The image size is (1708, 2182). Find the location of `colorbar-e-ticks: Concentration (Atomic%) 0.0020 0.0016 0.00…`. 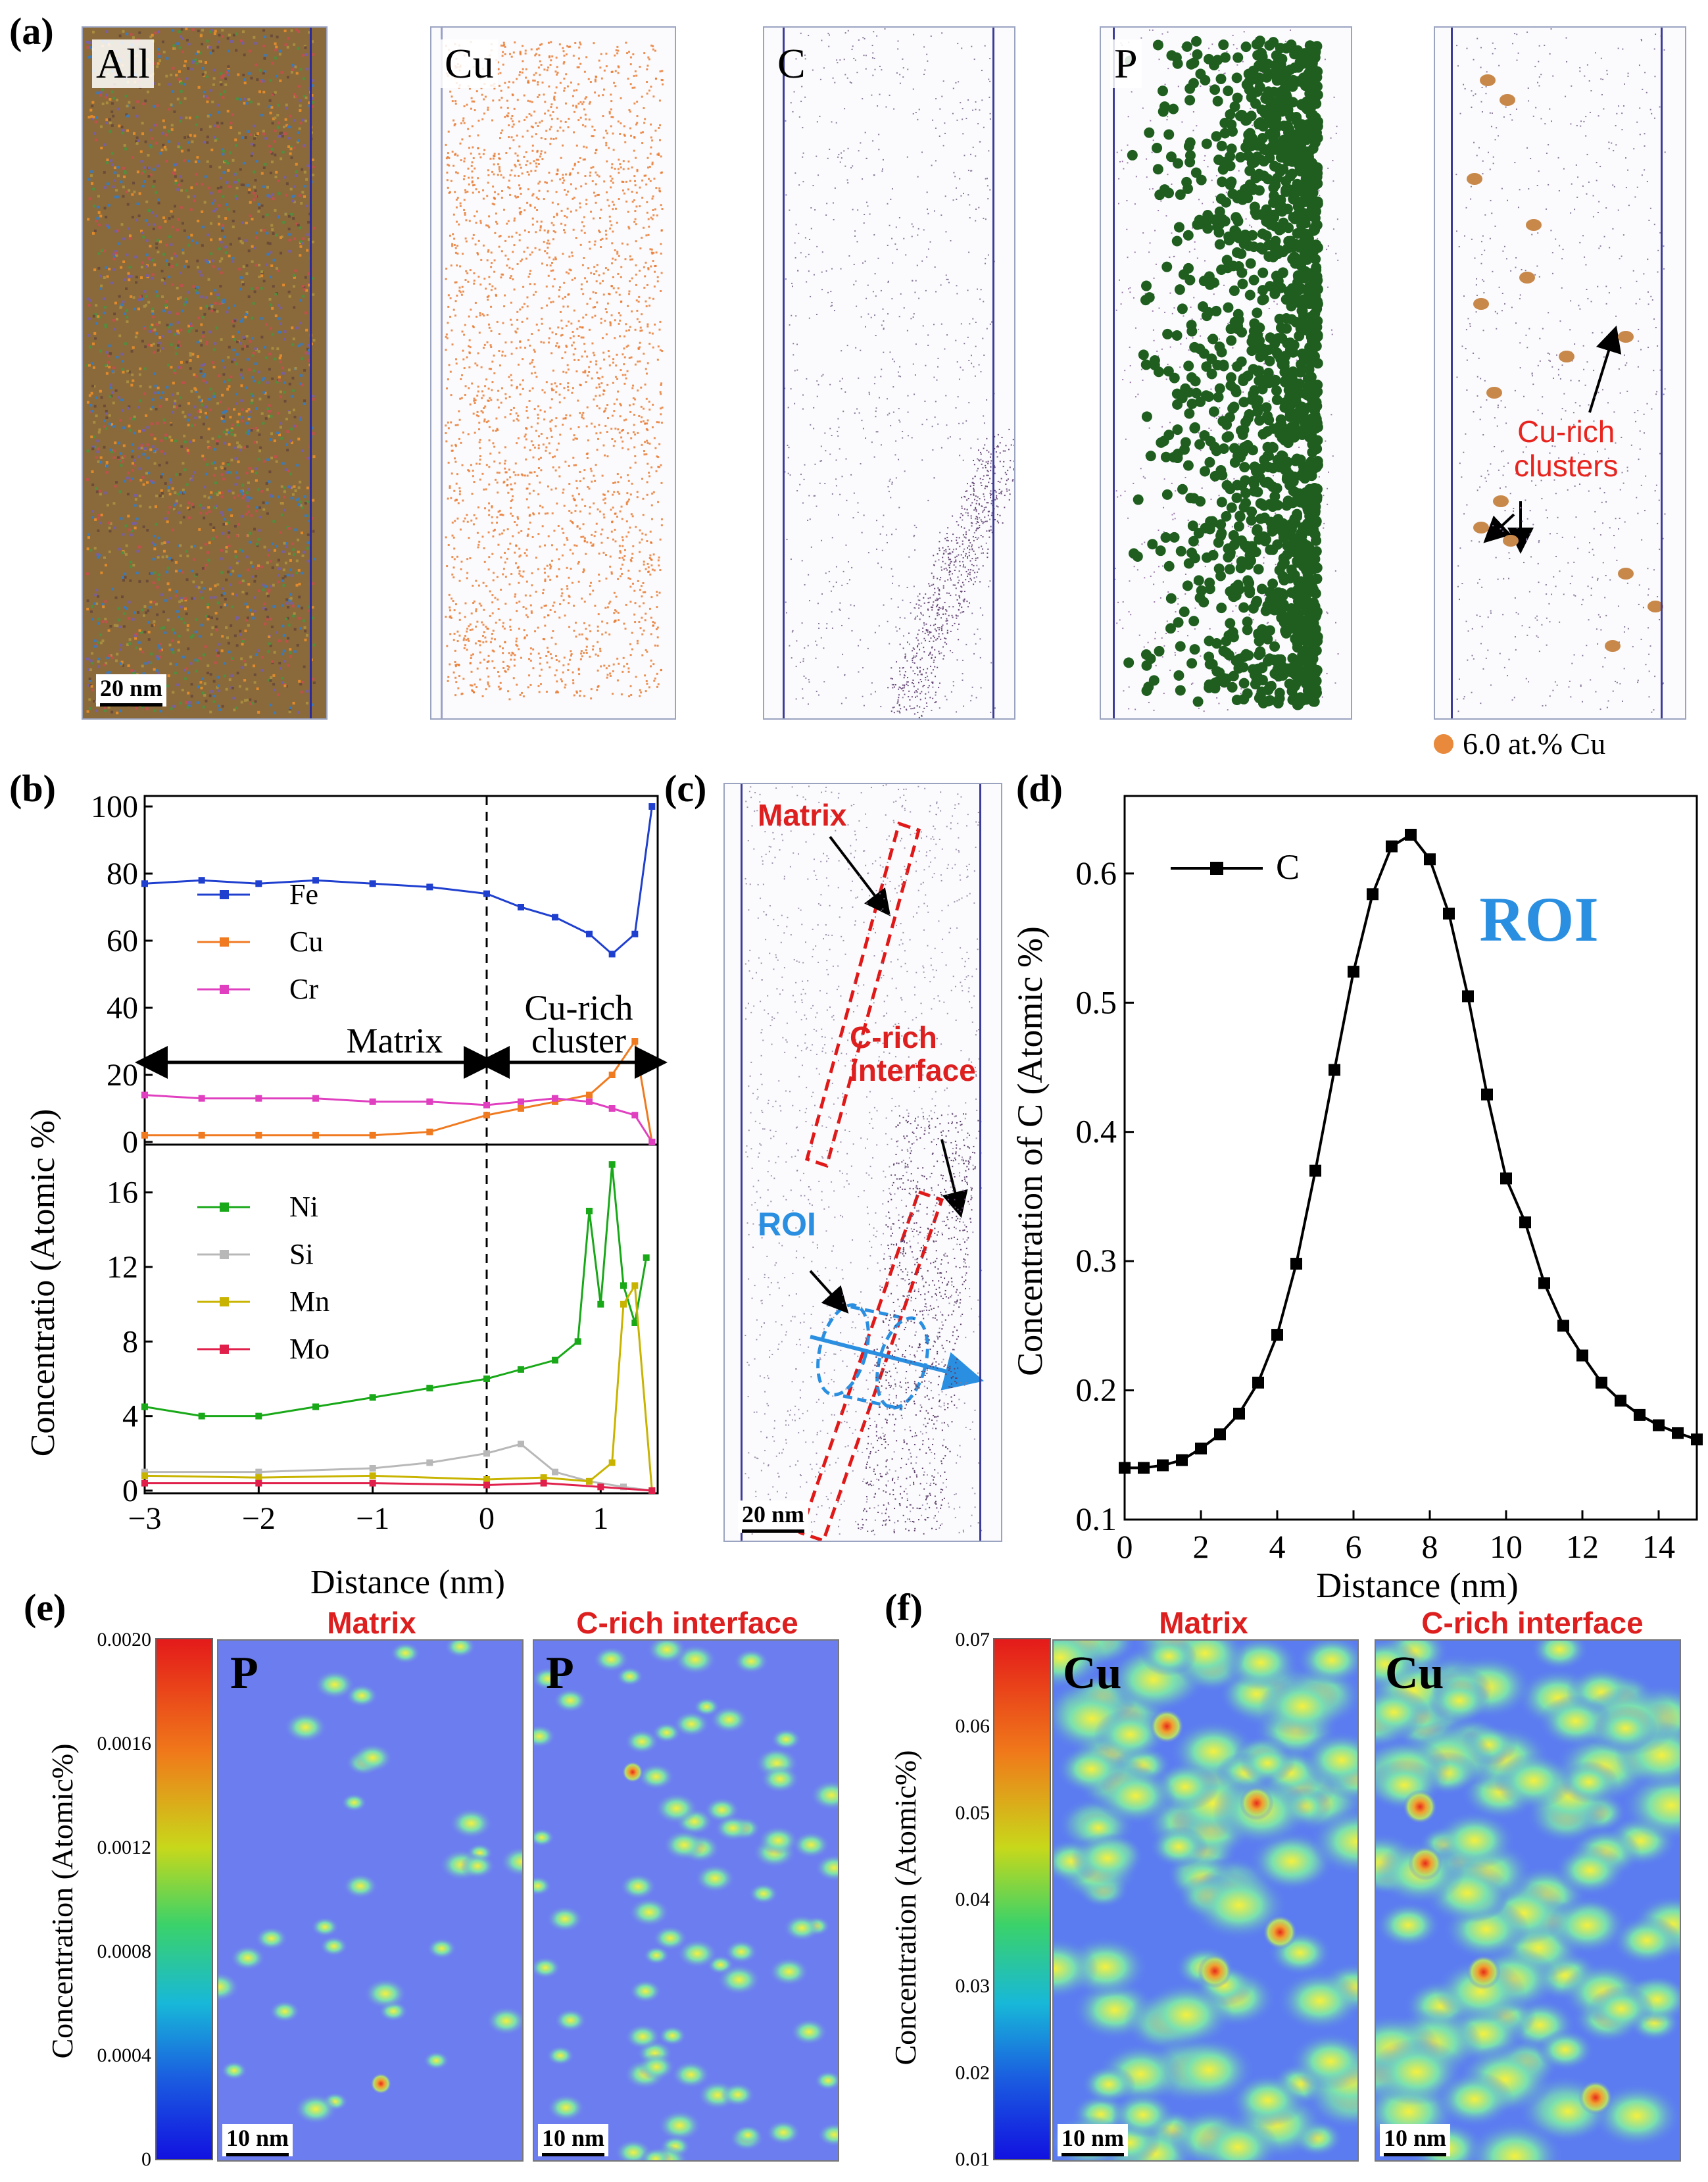

colorbar-e-ticks: Concentration (Atomic%) 0.0020 0.0016 0.00… is located at coordinates (99, 1899).